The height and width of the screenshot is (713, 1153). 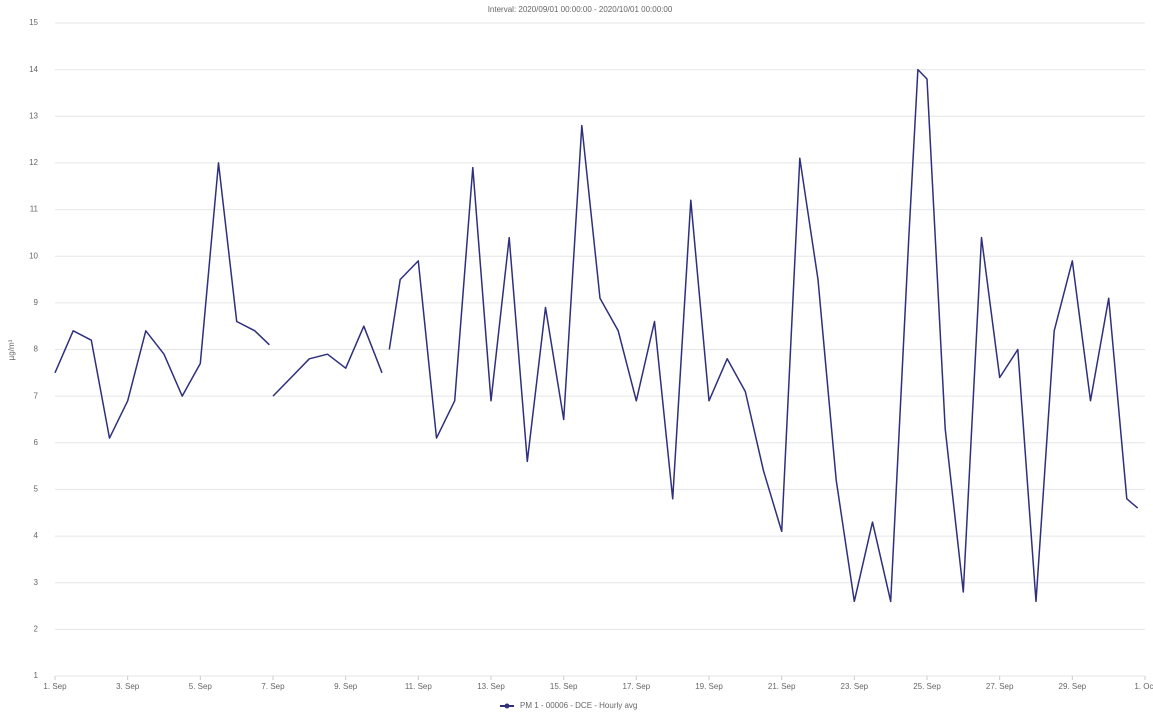 I want to click on x-tick-label: 7. Sep, so click(x=273, y=686).